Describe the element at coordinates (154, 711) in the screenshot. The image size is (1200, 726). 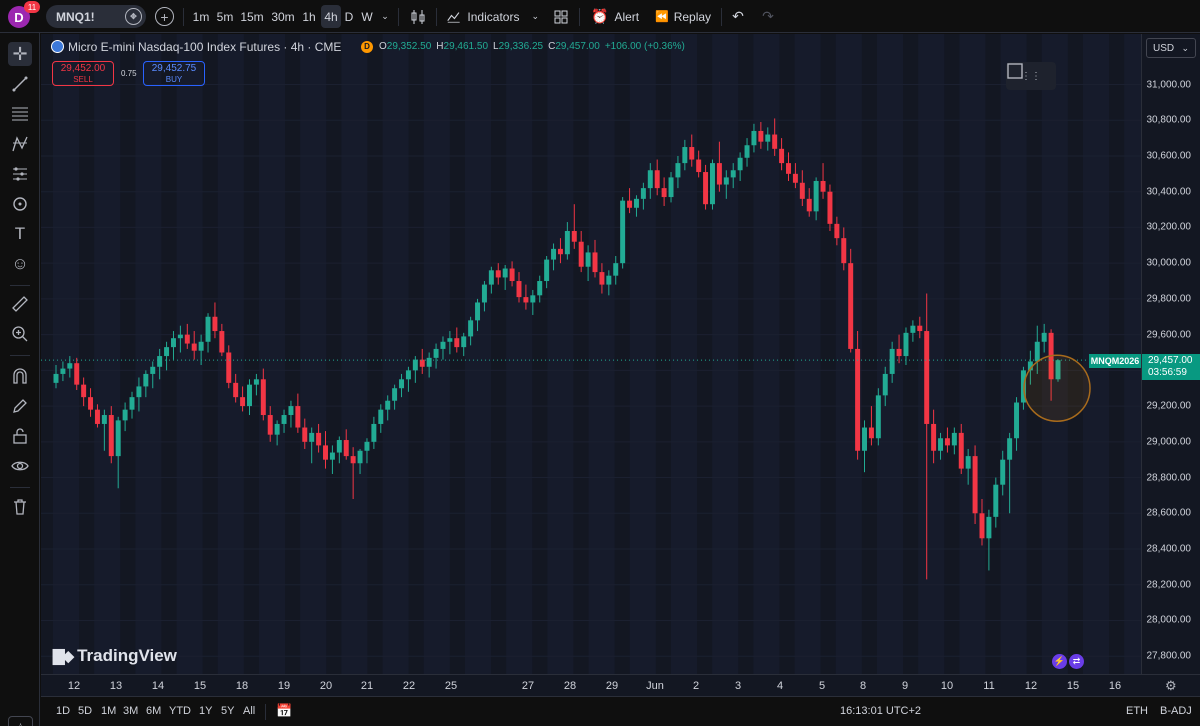
I see `range-6m: 6M` at that location.